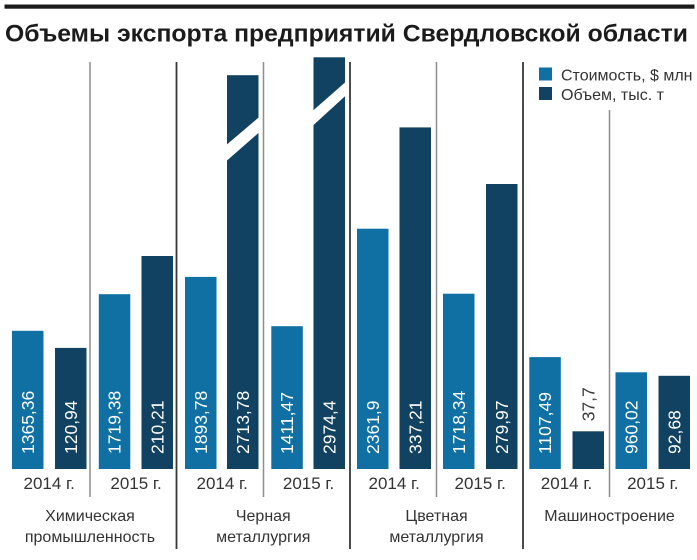 The height and width of the screenshot is (560, 697). What do you see at coordinates (90, 537) in the screenshot?
I see `svg-text: промышленность` at bounding box center [90, 537].